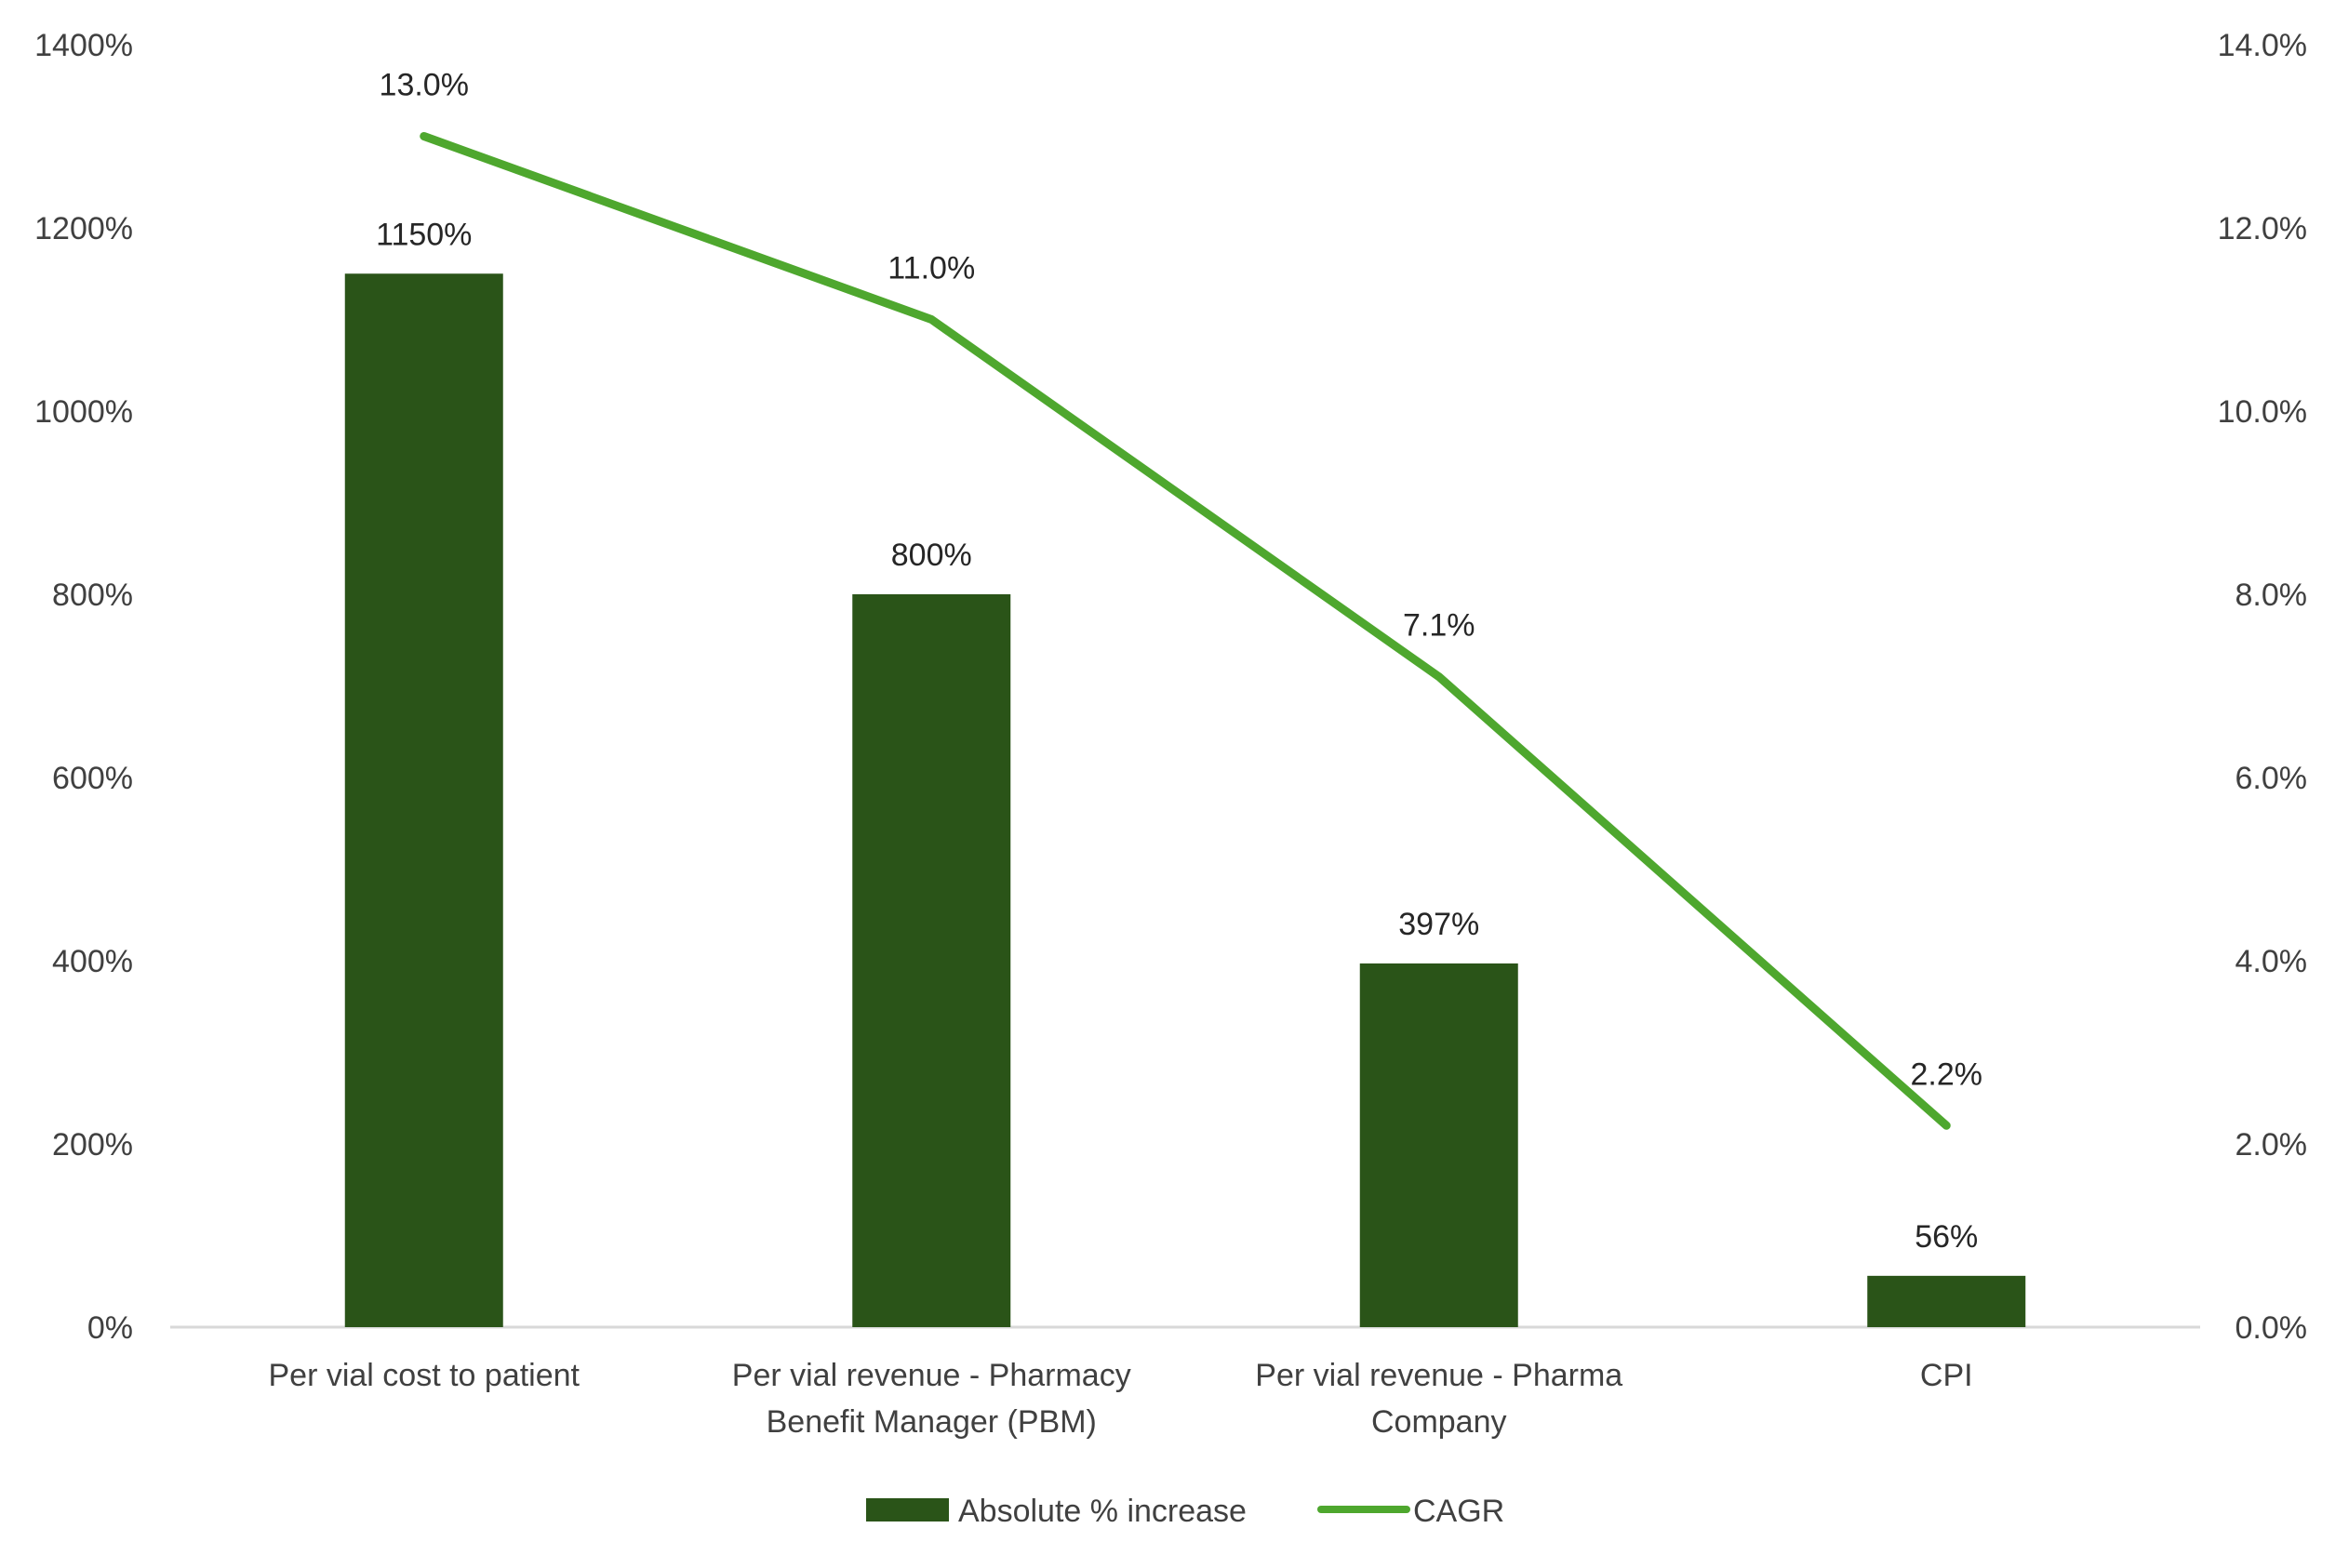 This screenshot has width=2349, height=1568. What do you see at coordinates (1439, 626) in the screenshot?
I see `cagr-value-label: 7.1%` at bounding box center [1439, 626].